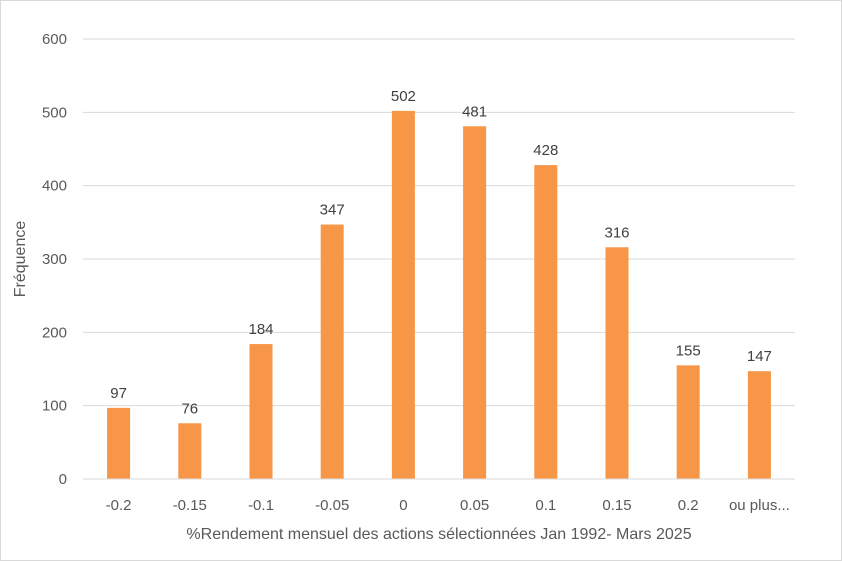 Image resolution: width=842 pixels, height=561 pixels. What do you see at coordinates (260, 329) in the screenshot?
I see `data-label-2: 184` at bounding box center [260, 329].